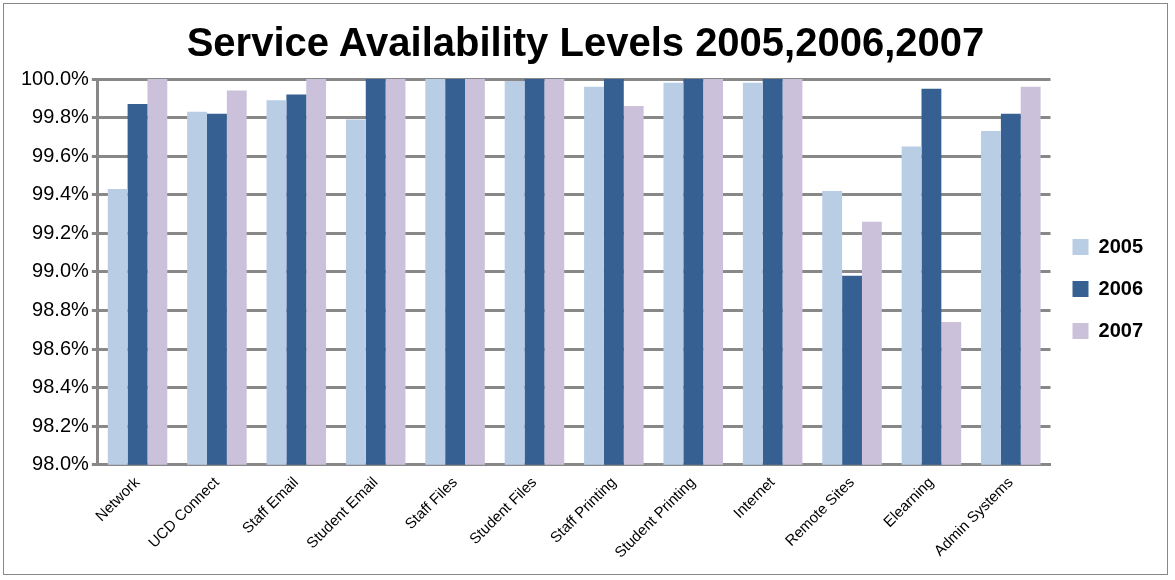  I want to click on legend-label: 2005, so click(1121, 245).